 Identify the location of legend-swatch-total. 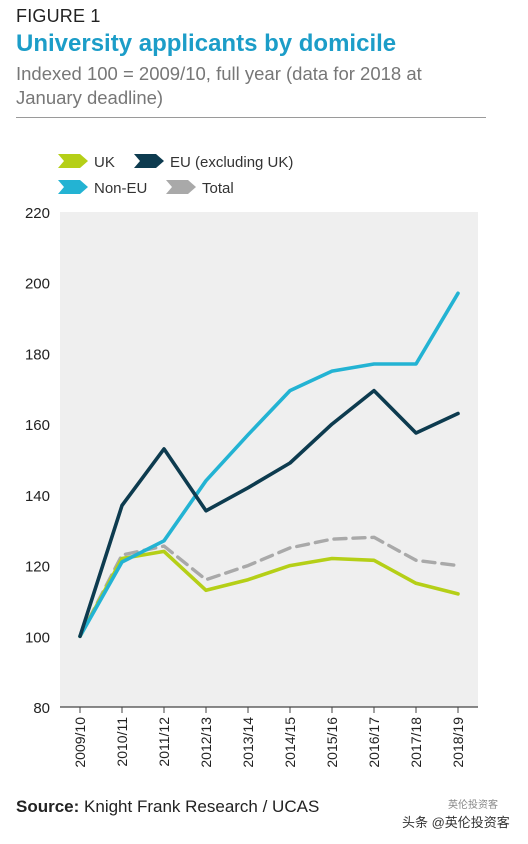
(181, 187).